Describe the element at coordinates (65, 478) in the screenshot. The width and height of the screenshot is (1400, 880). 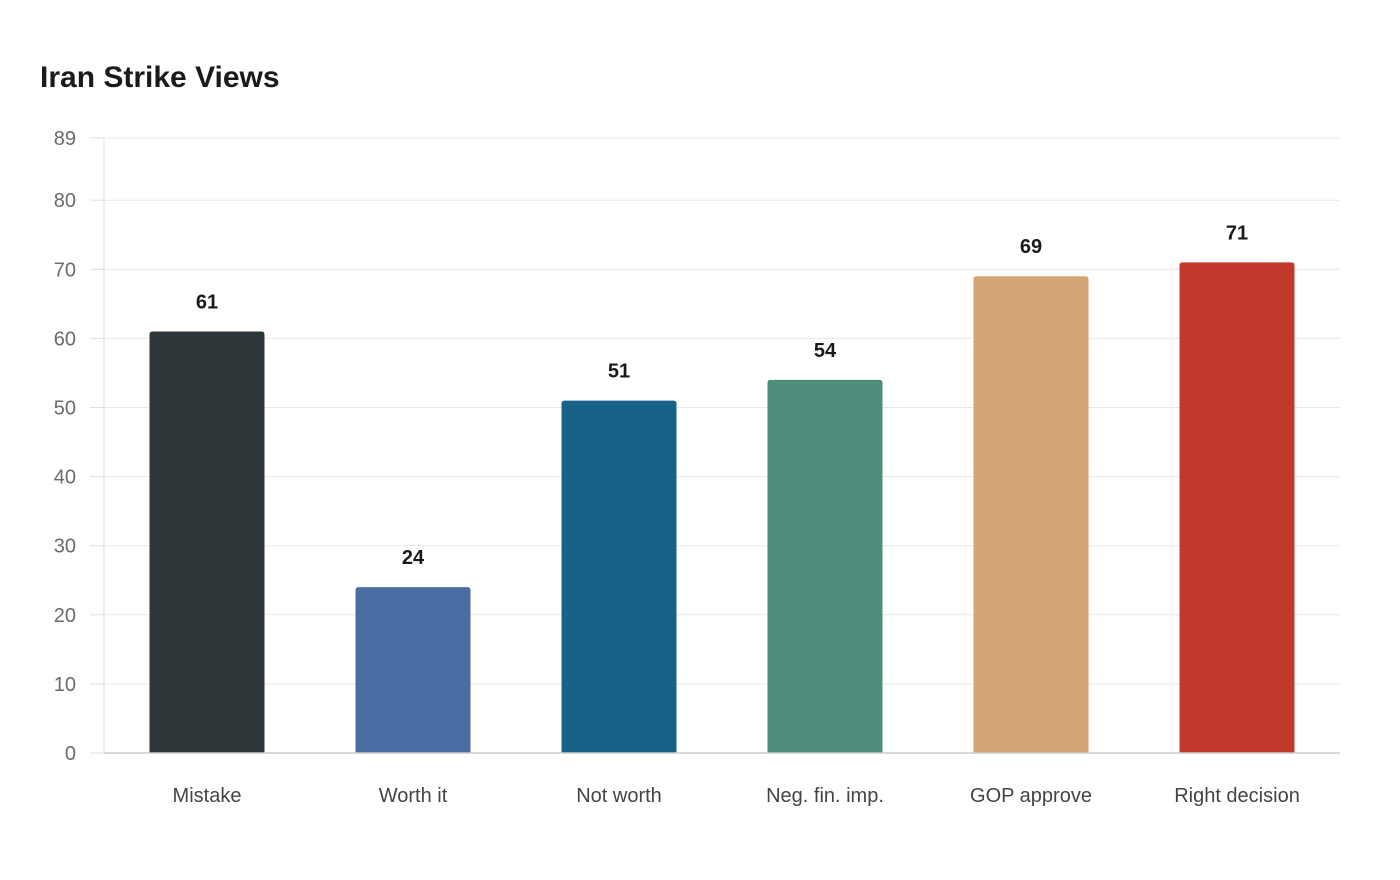
I see `y-tick-label: 40` at that location.